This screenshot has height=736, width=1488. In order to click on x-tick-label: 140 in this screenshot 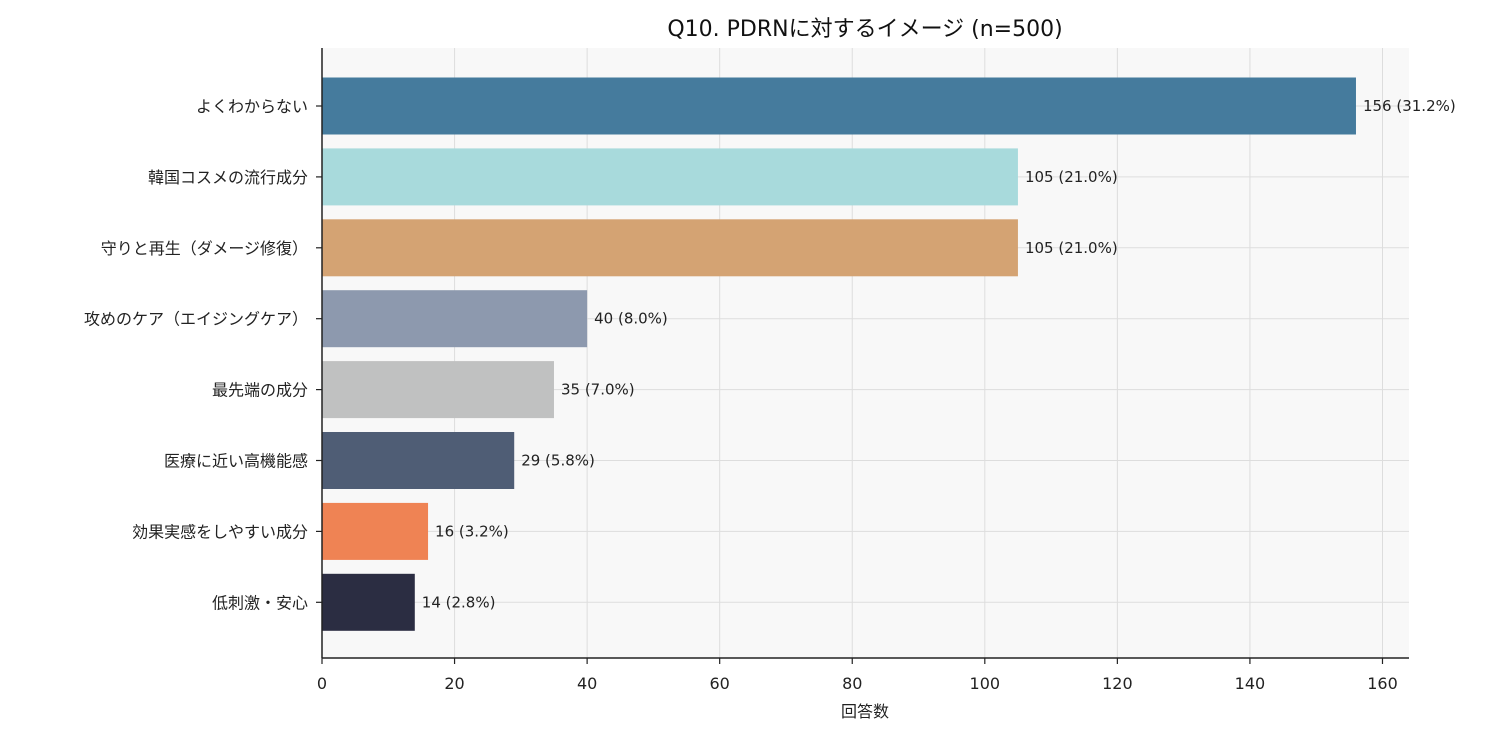, I will do `click(1250, 683)`.